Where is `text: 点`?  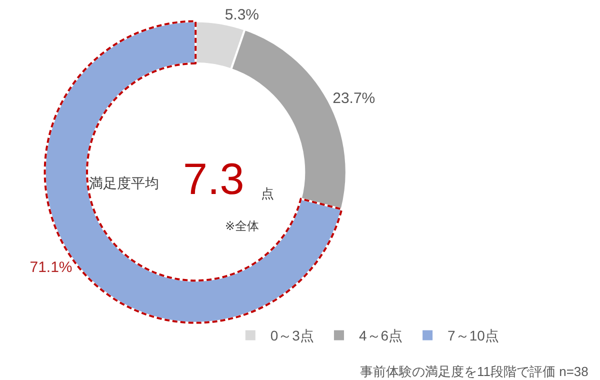 text: 点 is located at coordinates (267, 193).